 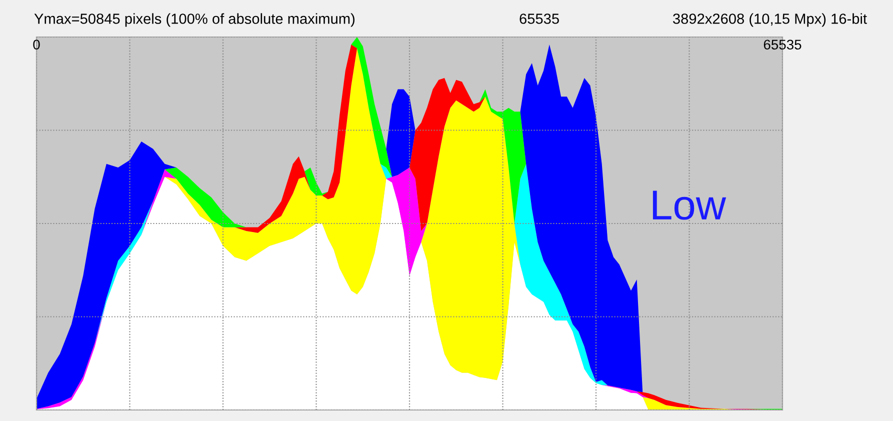 I want to click on chart-title: Ymax=50845 pixels (100% of absolute maximum), so click(x=194, y=20).